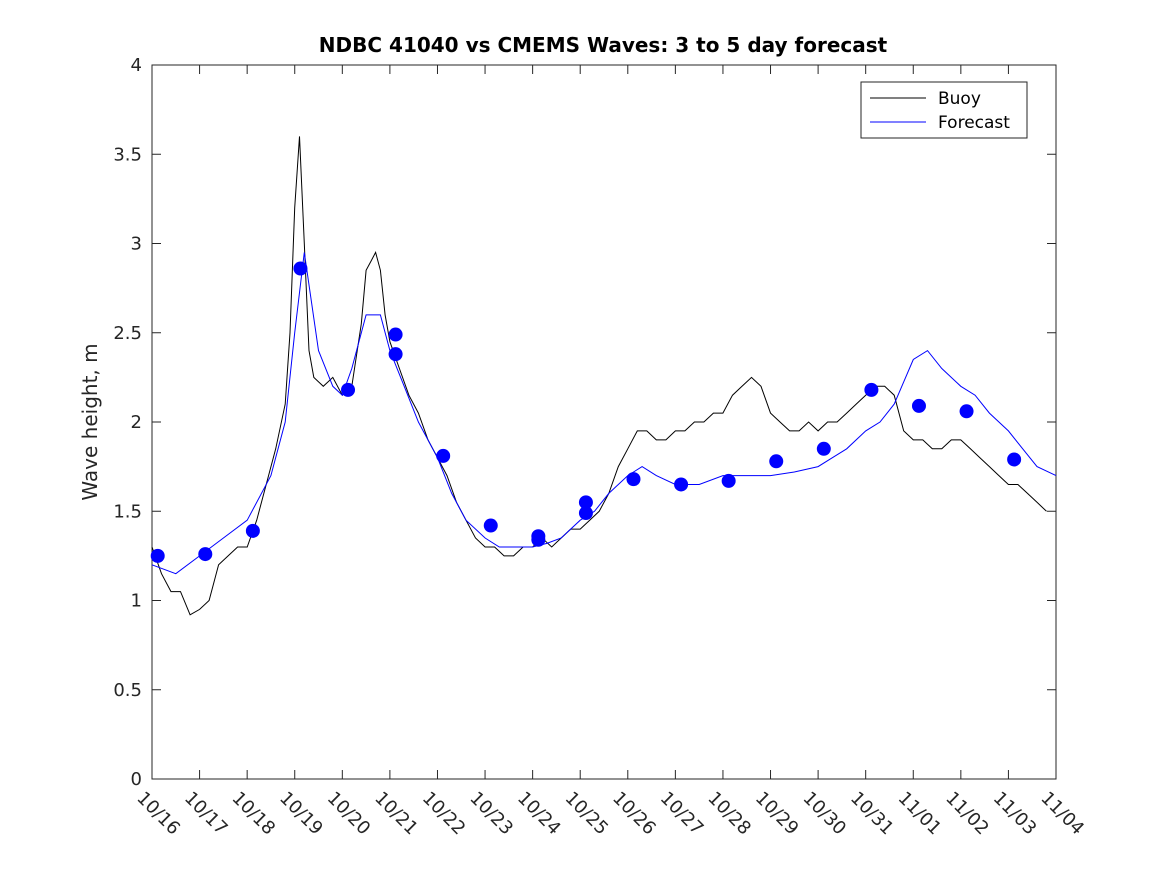  I want to click on x-tick-label: 10/19, so click(301, 814).